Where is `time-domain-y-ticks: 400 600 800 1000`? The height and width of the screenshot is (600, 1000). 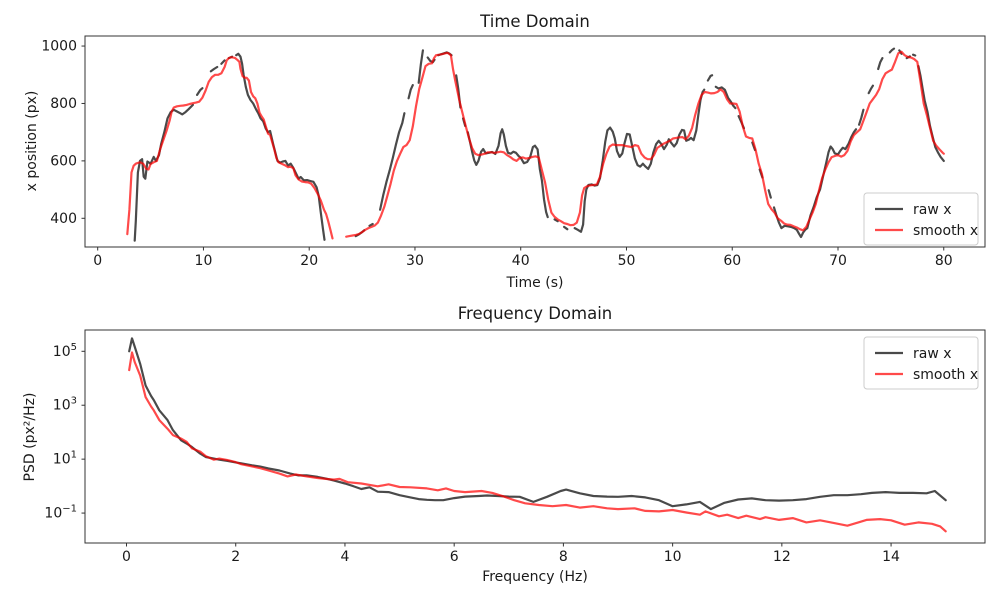 time-domain-y-ticks: 400 600 800 1000 is located at coordinates (63, 133).